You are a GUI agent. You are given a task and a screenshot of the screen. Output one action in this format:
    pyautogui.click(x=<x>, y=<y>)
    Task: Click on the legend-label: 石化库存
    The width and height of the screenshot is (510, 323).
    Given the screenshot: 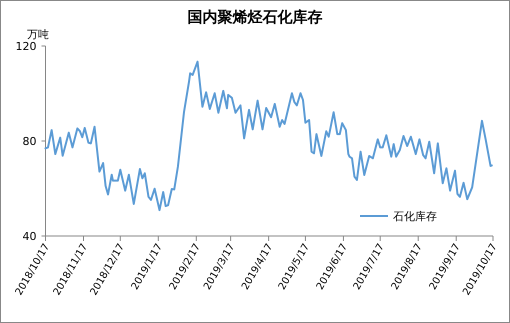 What is the action you would take?
    pyautogui.click(x=415, y=216)
    